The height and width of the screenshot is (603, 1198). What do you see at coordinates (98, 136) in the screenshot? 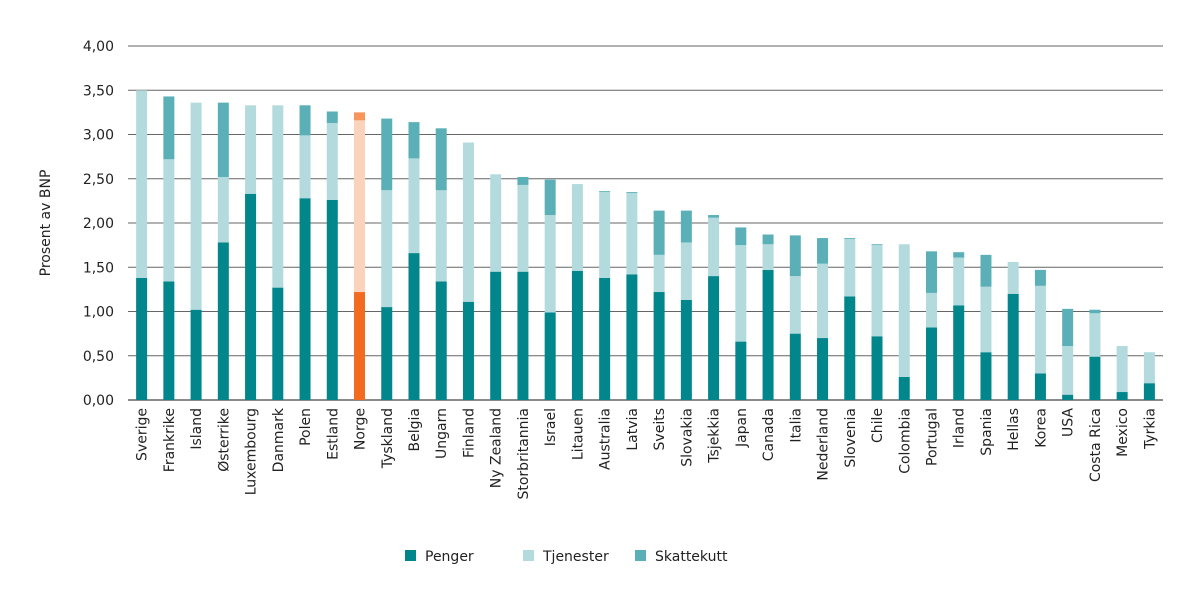
I see `y-tick-label: 3,00` at bounding box center [98, 136].